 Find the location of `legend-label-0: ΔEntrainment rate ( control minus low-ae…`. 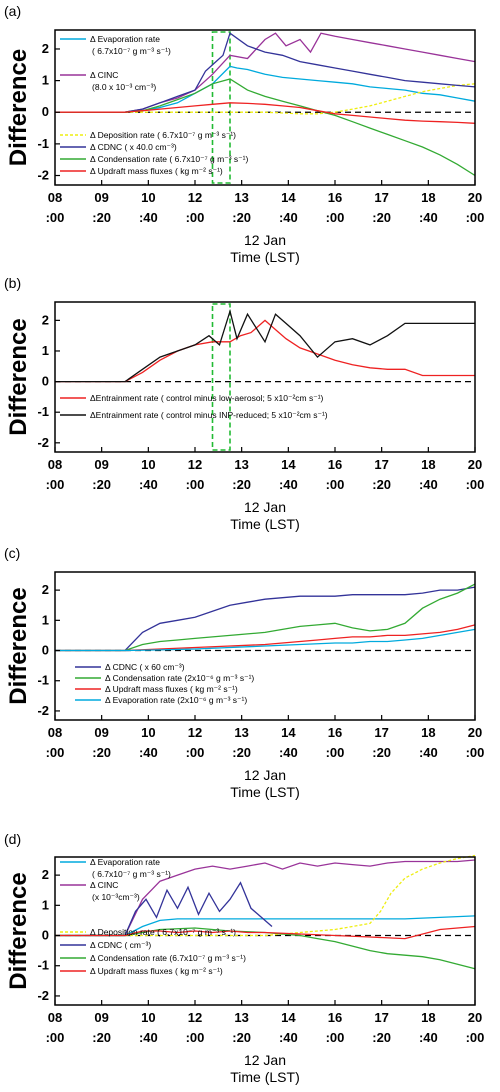

legend-label-0: ΔEntrainment rate ( control minus low-ae… is located at coordinates (207, 398).